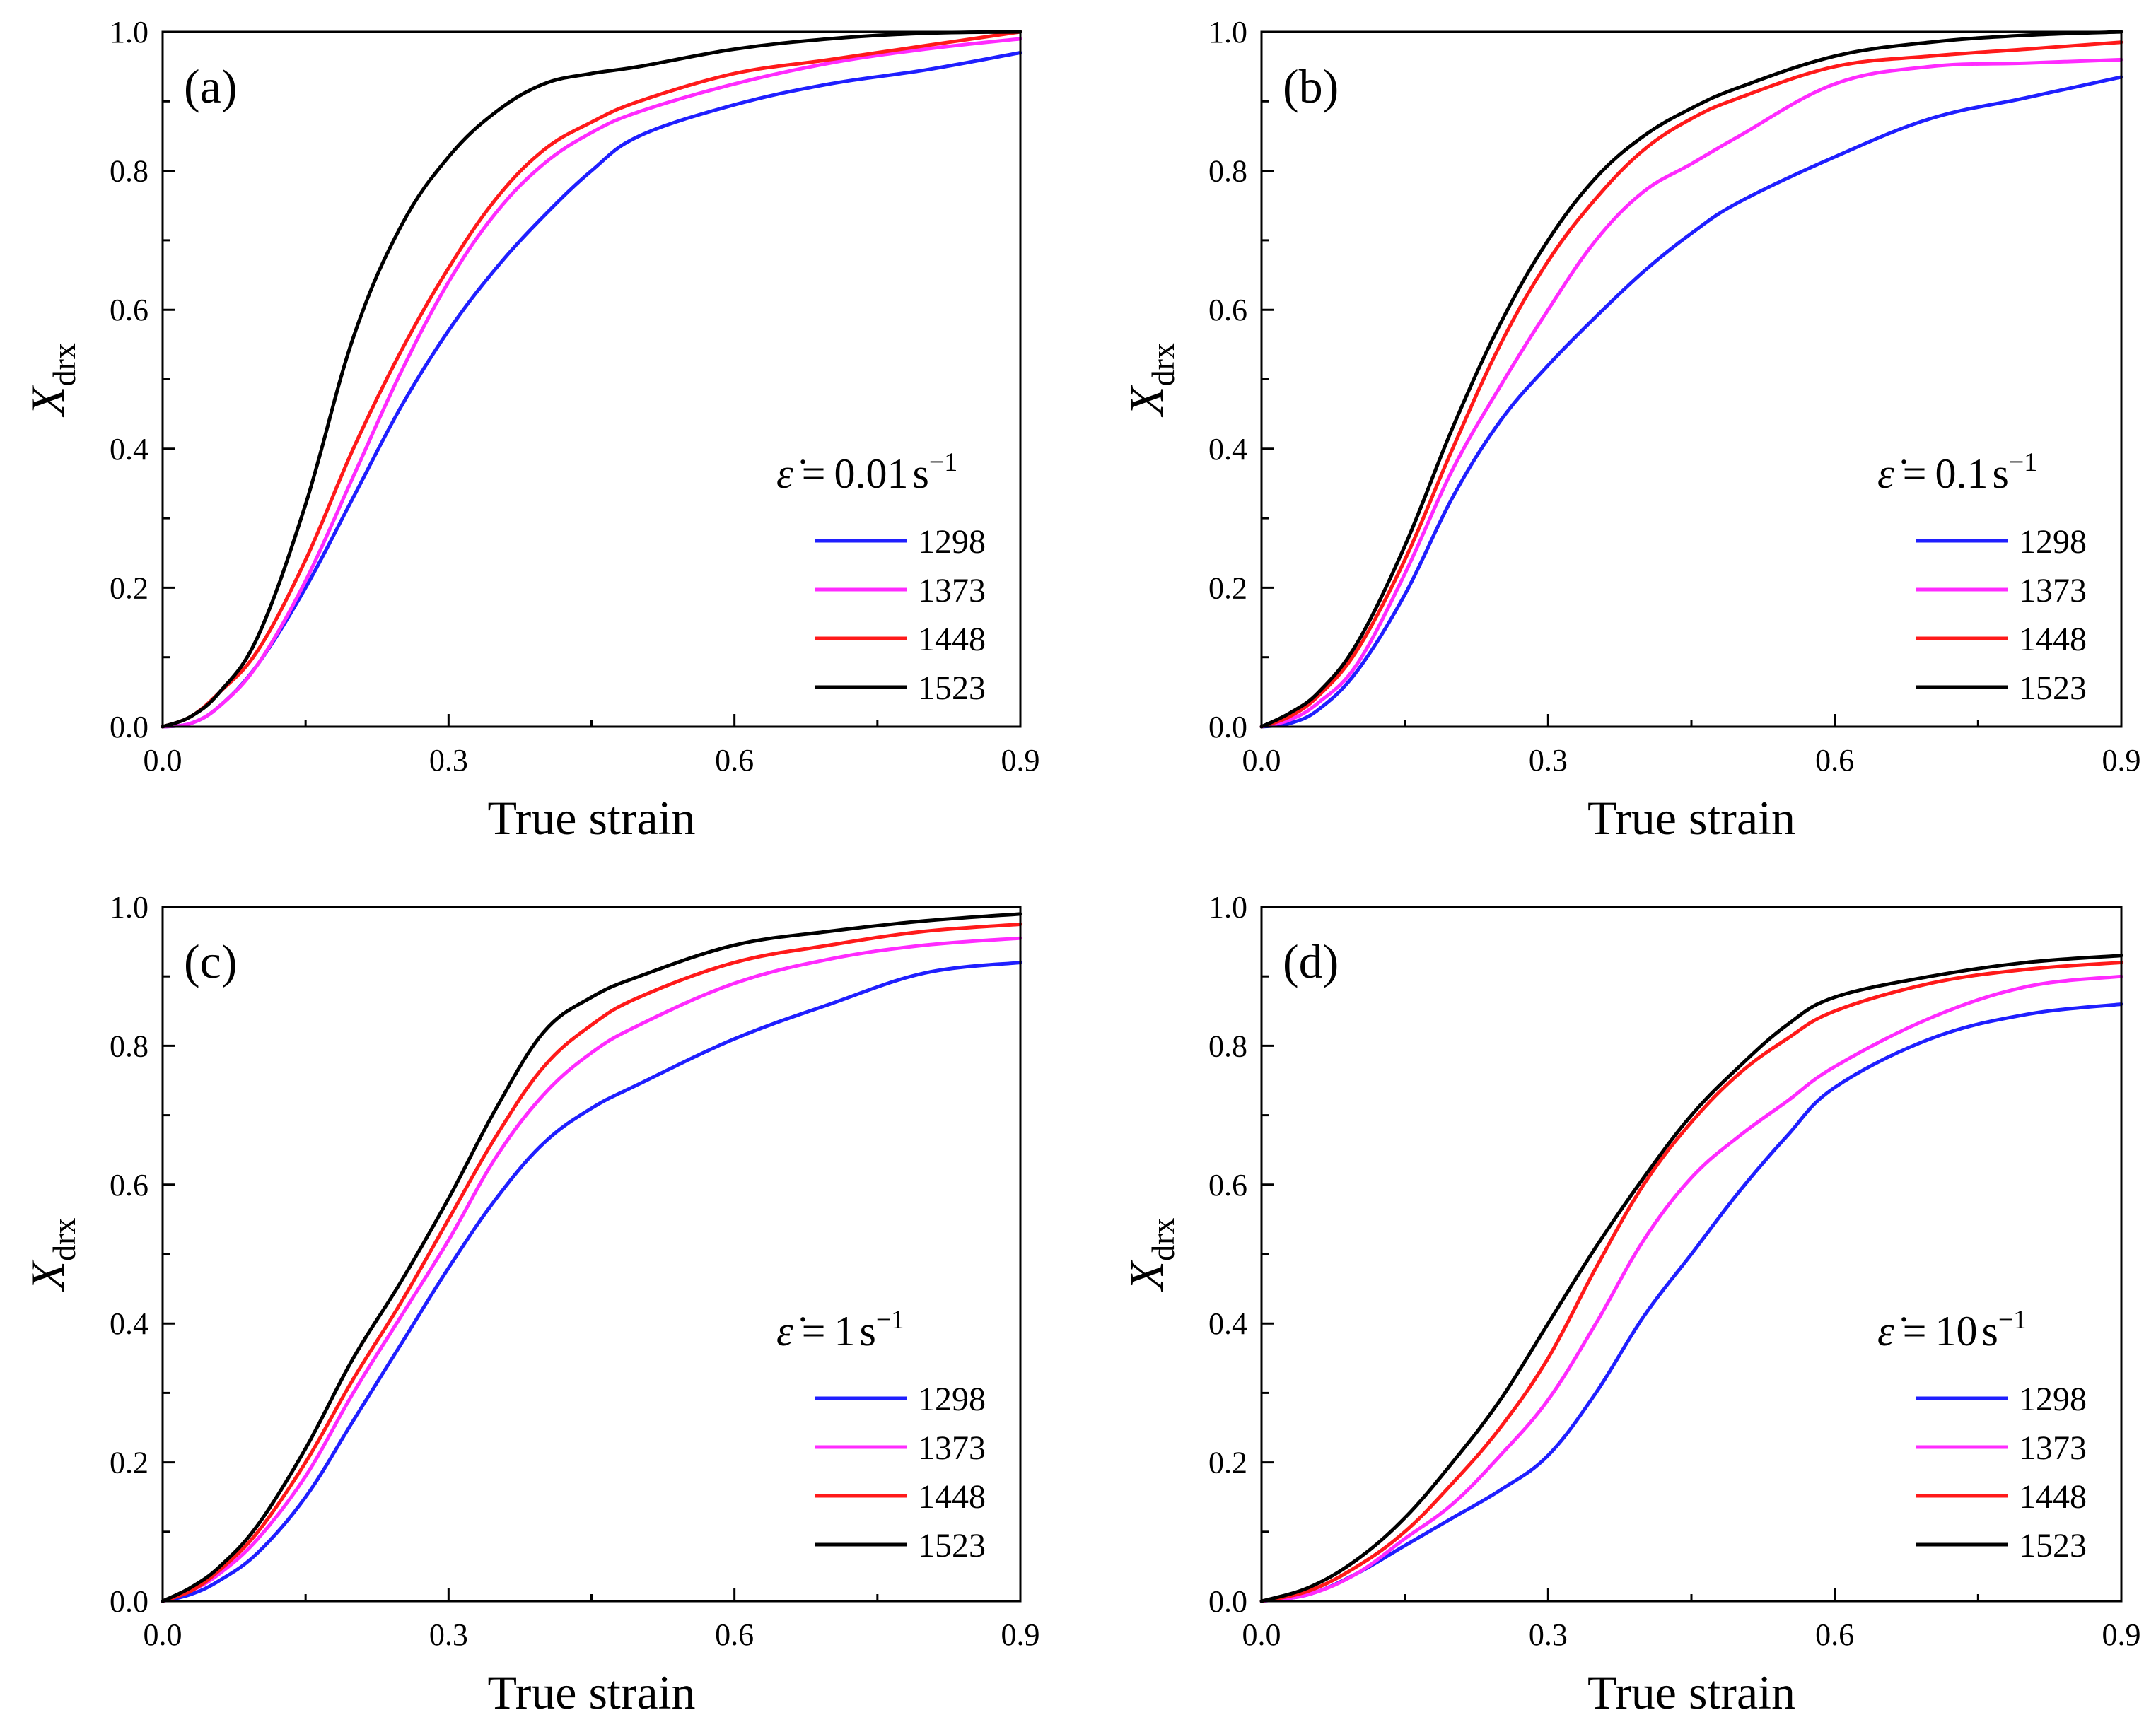 The height and width of the screenshot is (1727, 2156). I want to click on strain-rate-value: 10, so click(1956, 1331).